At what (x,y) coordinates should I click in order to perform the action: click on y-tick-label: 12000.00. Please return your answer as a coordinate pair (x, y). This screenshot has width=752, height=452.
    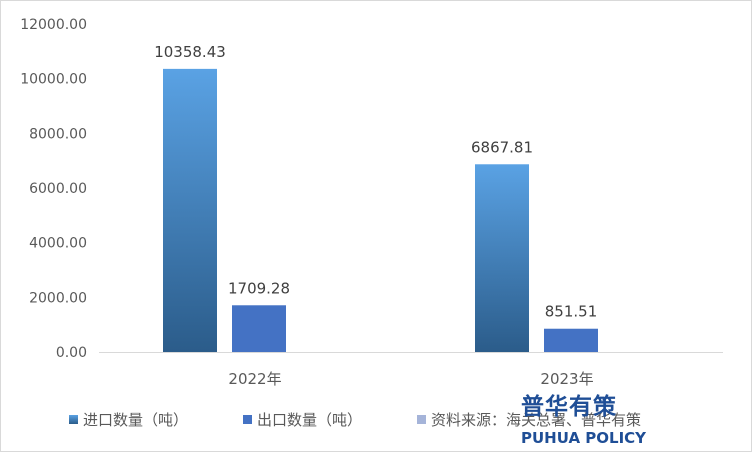
    Looking at the image, I should click on (53, 25).